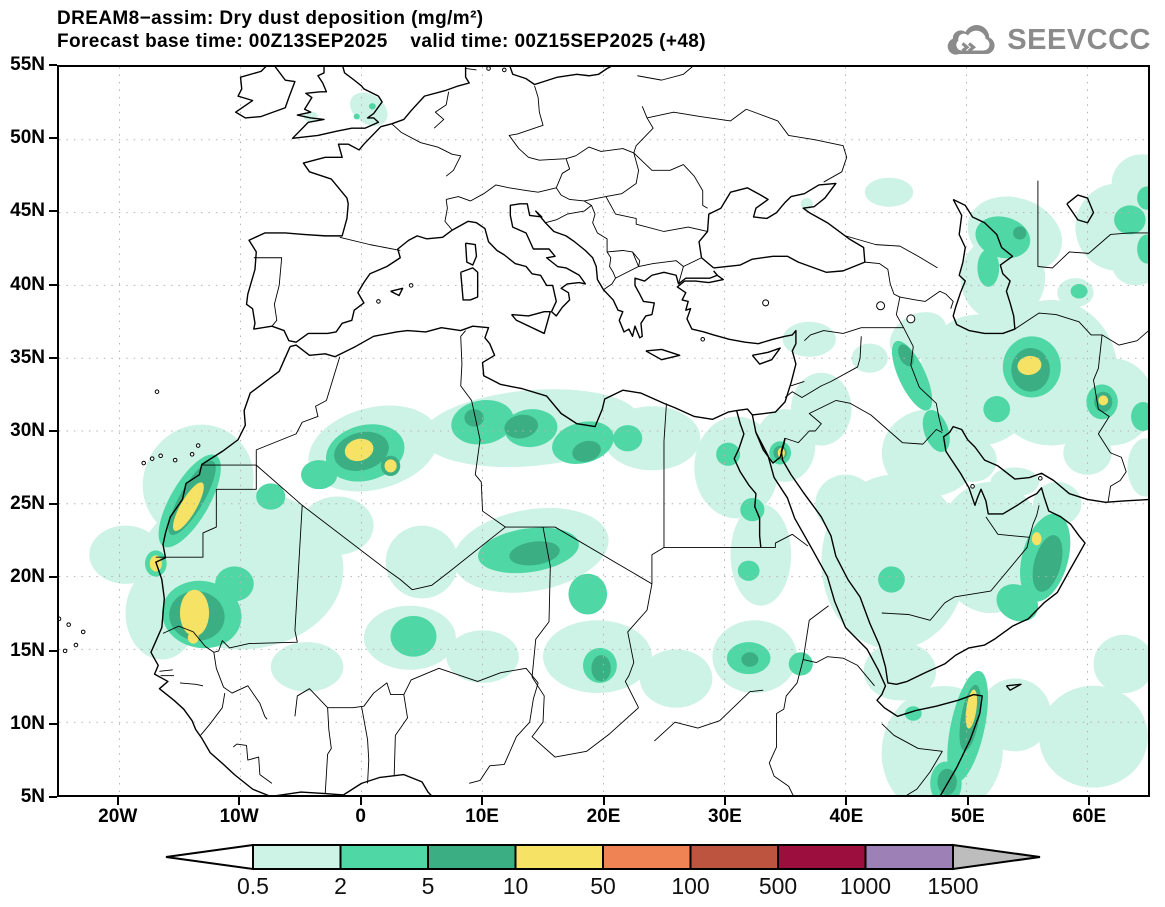 The height and width of the screenshot is (907, 1165). What do you see at coordinates (428, 886) in the screenshot?
I see `legend-label: 5` at bounding box center [428, 886].